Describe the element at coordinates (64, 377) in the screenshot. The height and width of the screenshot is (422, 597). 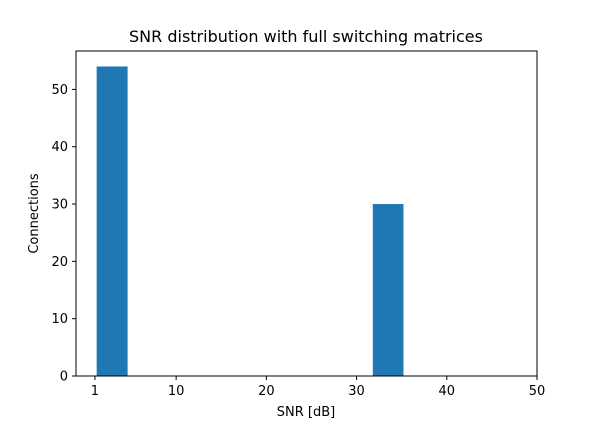
I see `y-tick-label: 0` at that location.